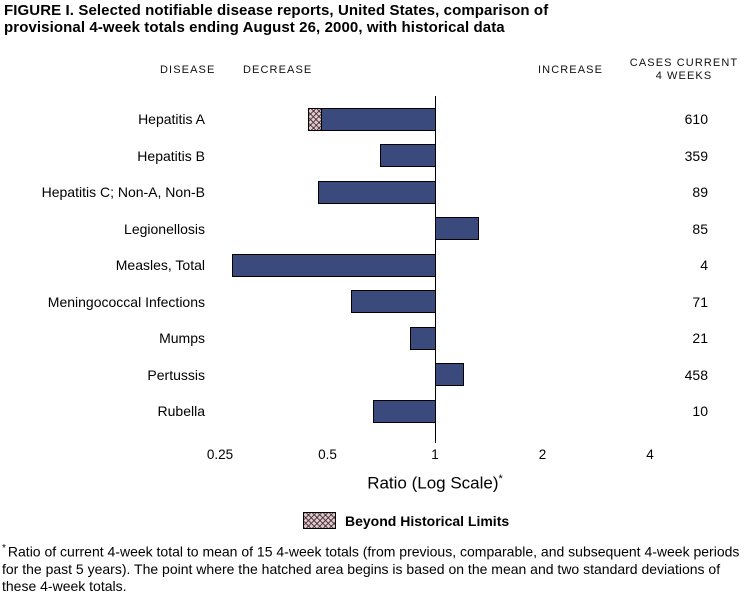  I want to click on x-axis-tick-label: 1, so click(435, 454).